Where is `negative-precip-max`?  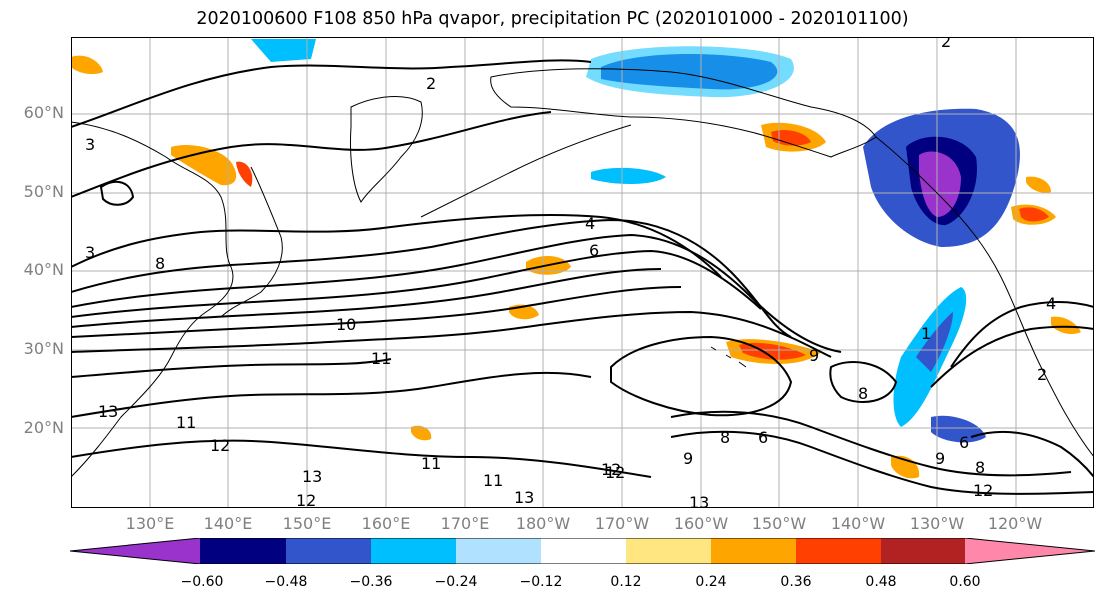 negative-precip-max is located at coordinates (940, 184).